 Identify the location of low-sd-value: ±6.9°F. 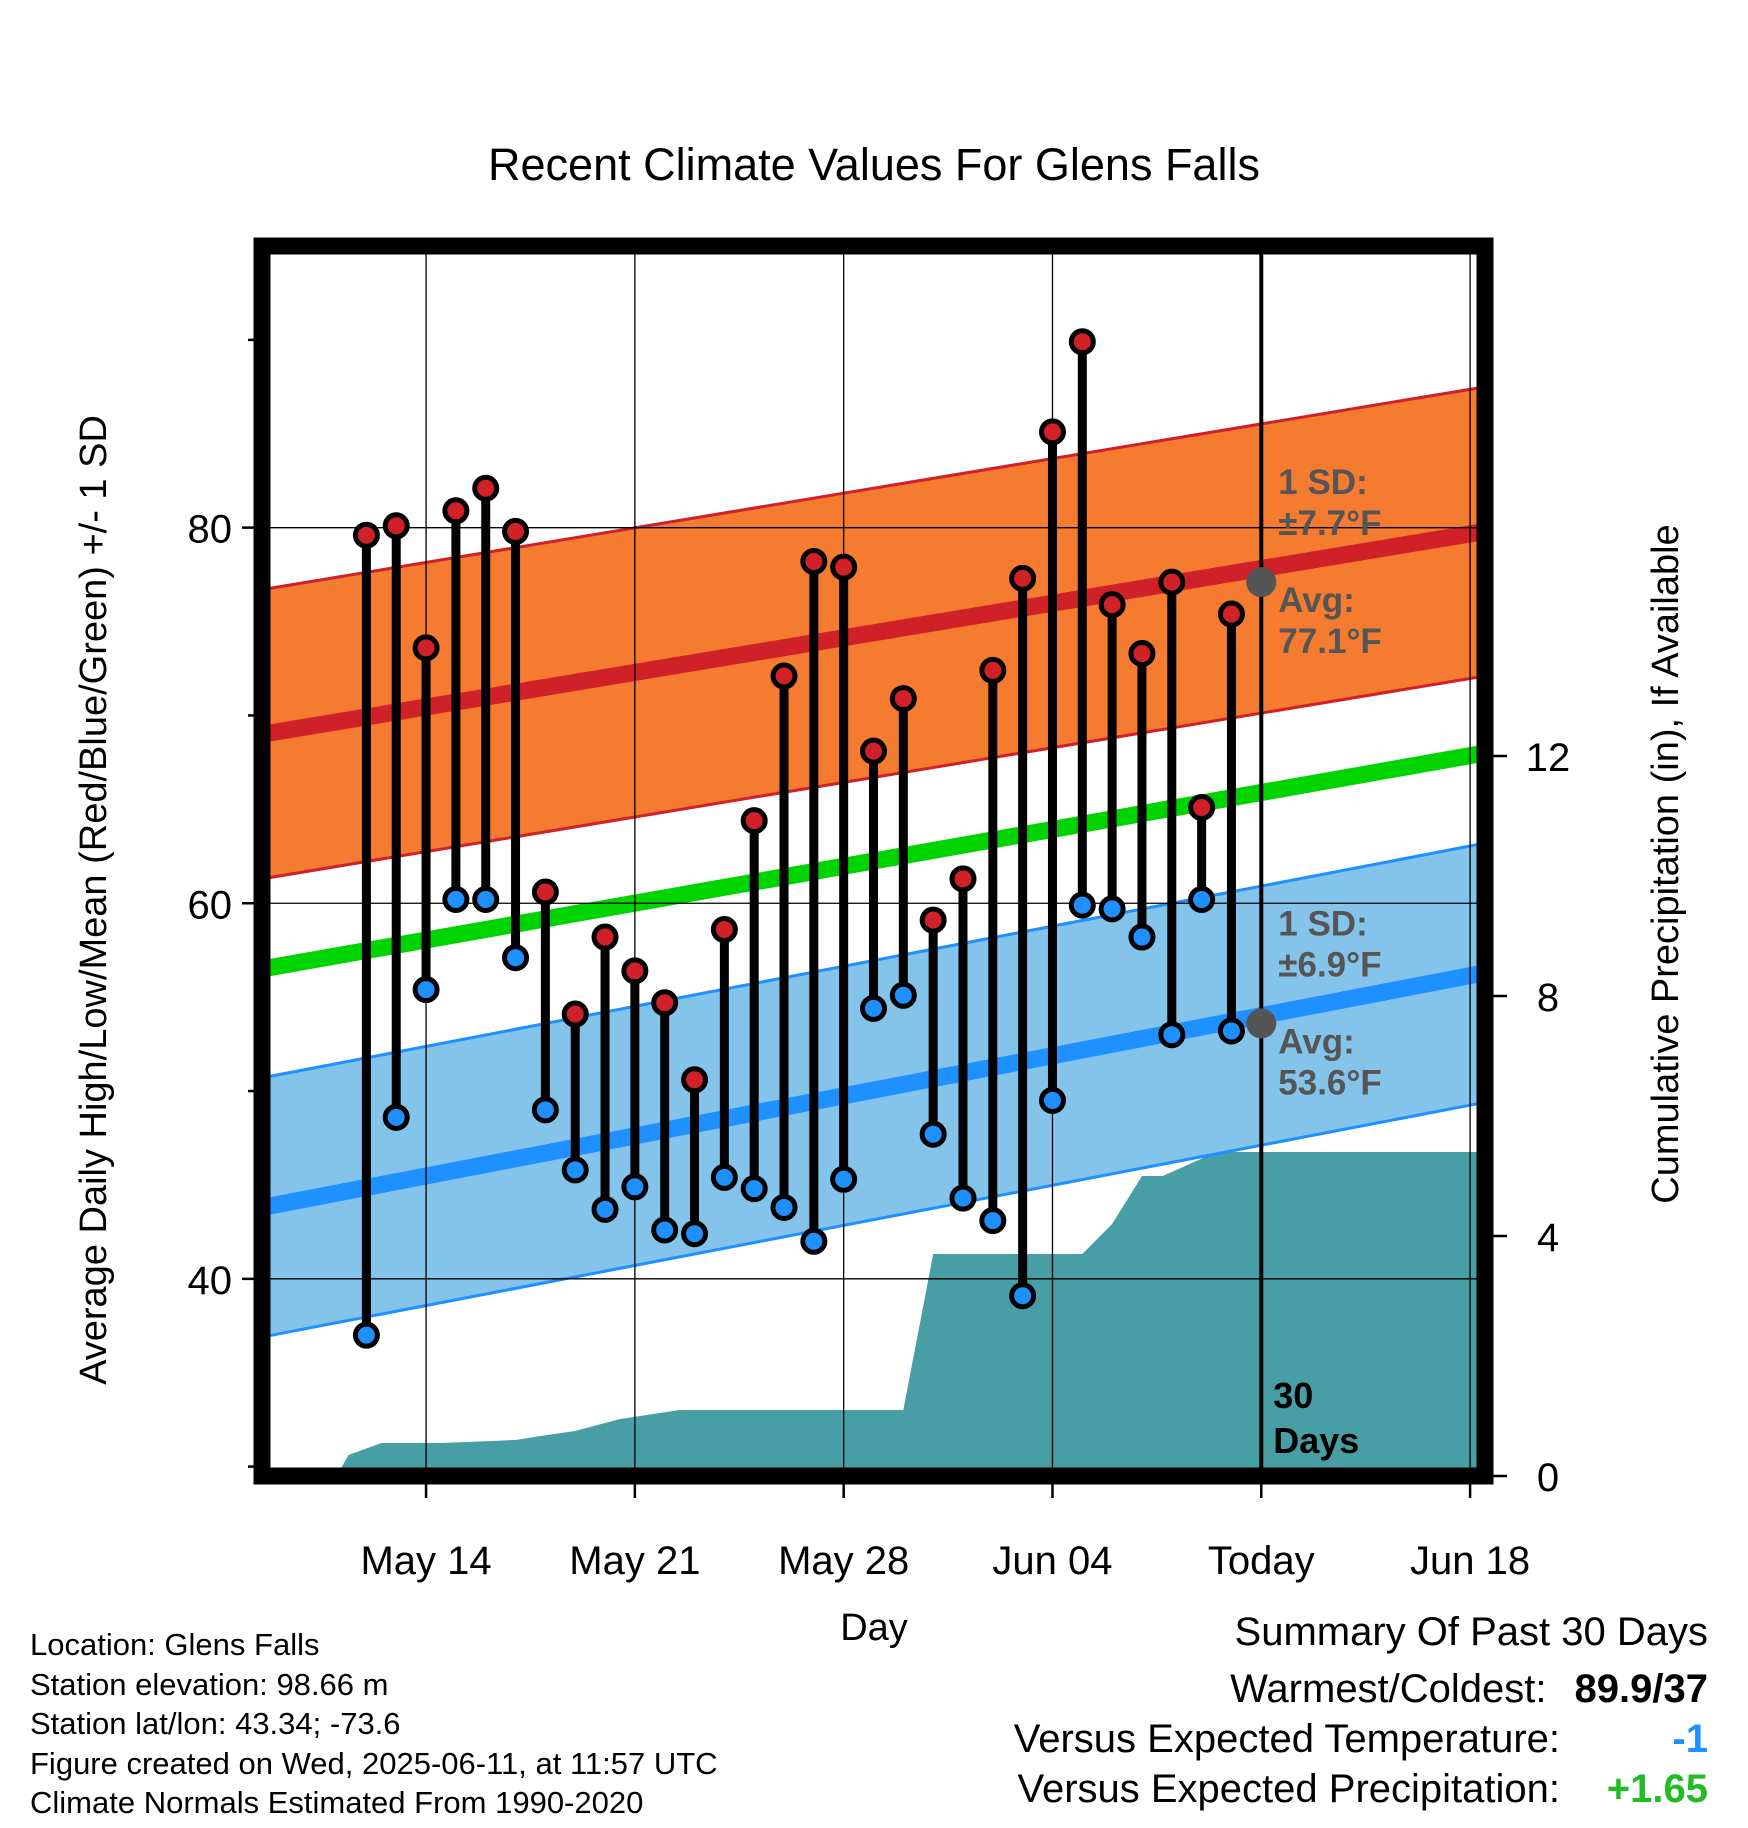
(1329, 964).